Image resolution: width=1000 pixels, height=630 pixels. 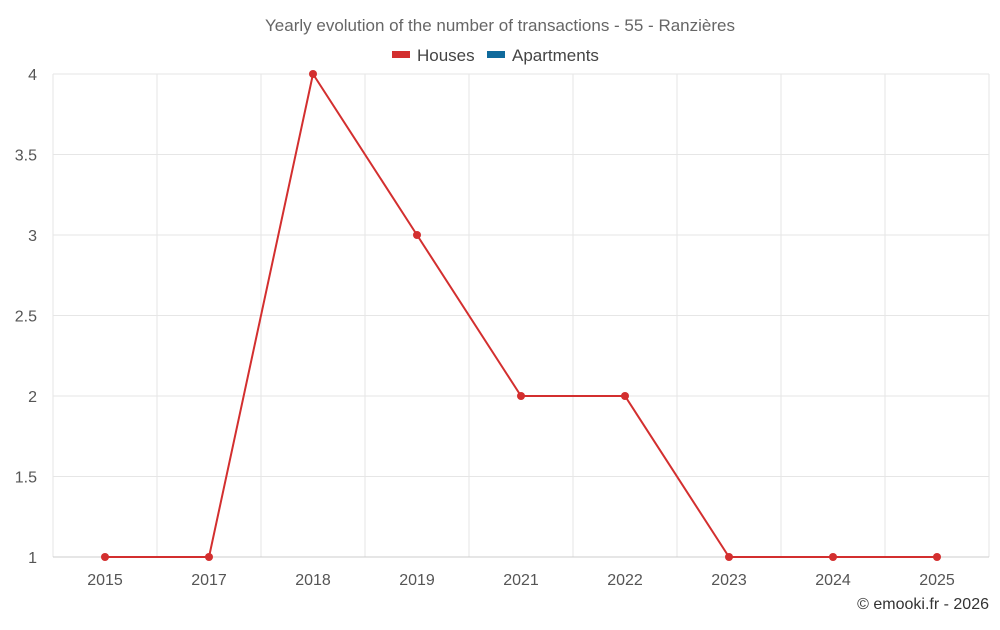 I want to click on x-tick-label: 2018, so click(x=313, y=580).